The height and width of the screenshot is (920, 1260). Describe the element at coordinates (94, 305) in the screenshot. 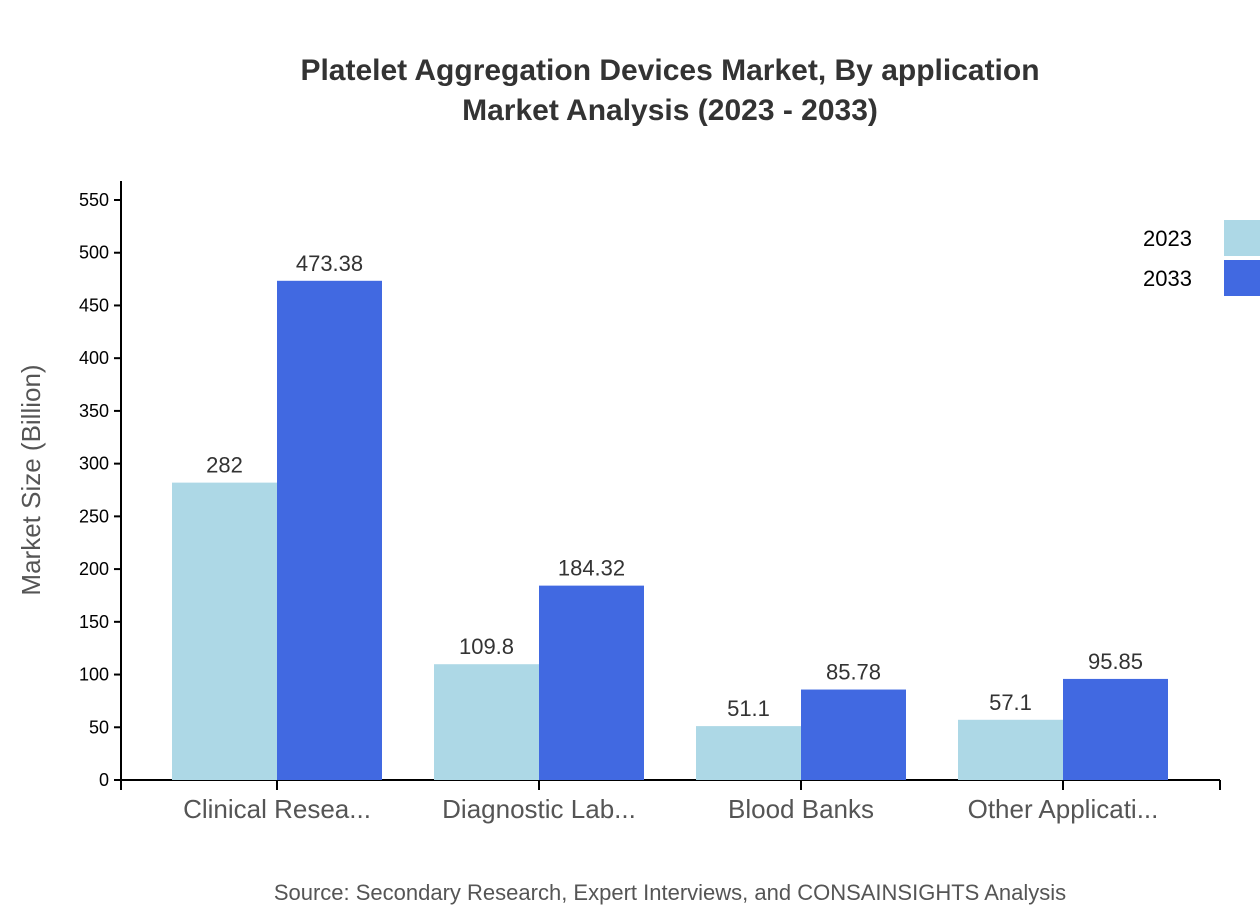

I see `y-tick-label: 450` at that location.